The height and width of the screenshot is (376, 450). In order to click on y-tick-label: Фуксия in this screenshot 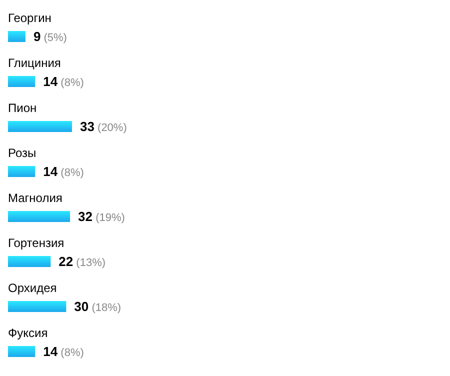, I will do `click(28, 333)`.